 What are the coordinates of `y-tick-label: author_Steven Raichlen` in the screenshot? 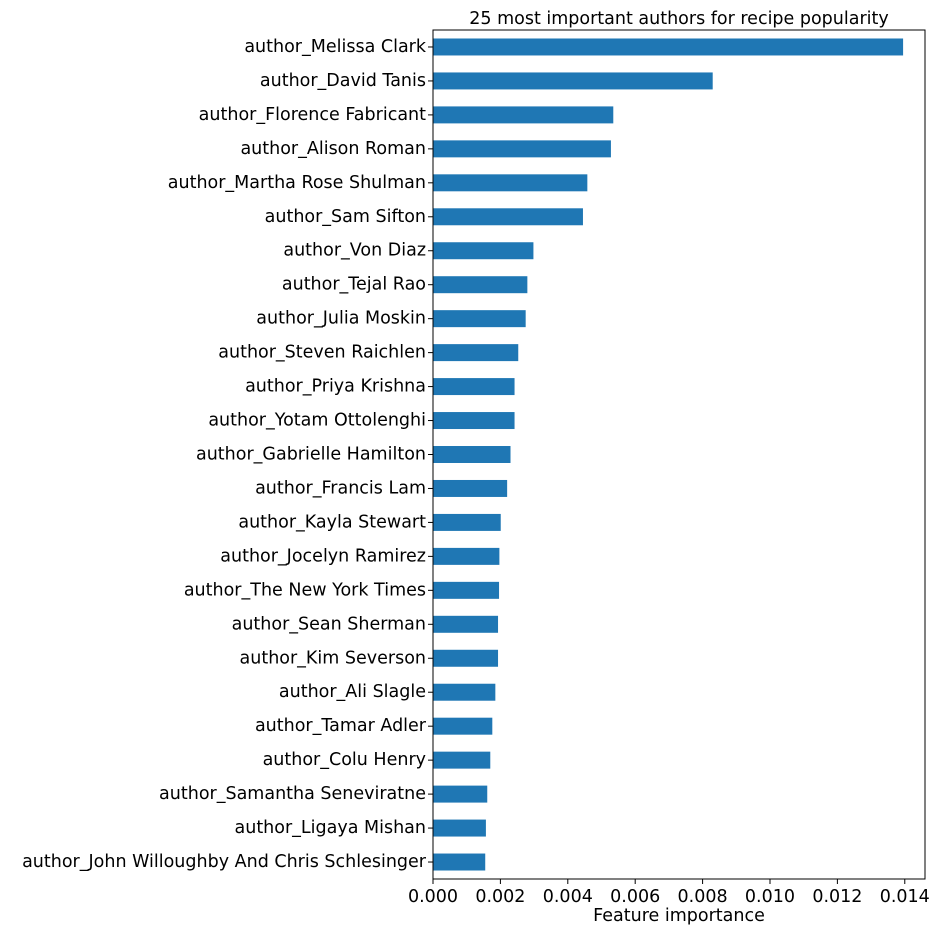 It's located at (322, 353).